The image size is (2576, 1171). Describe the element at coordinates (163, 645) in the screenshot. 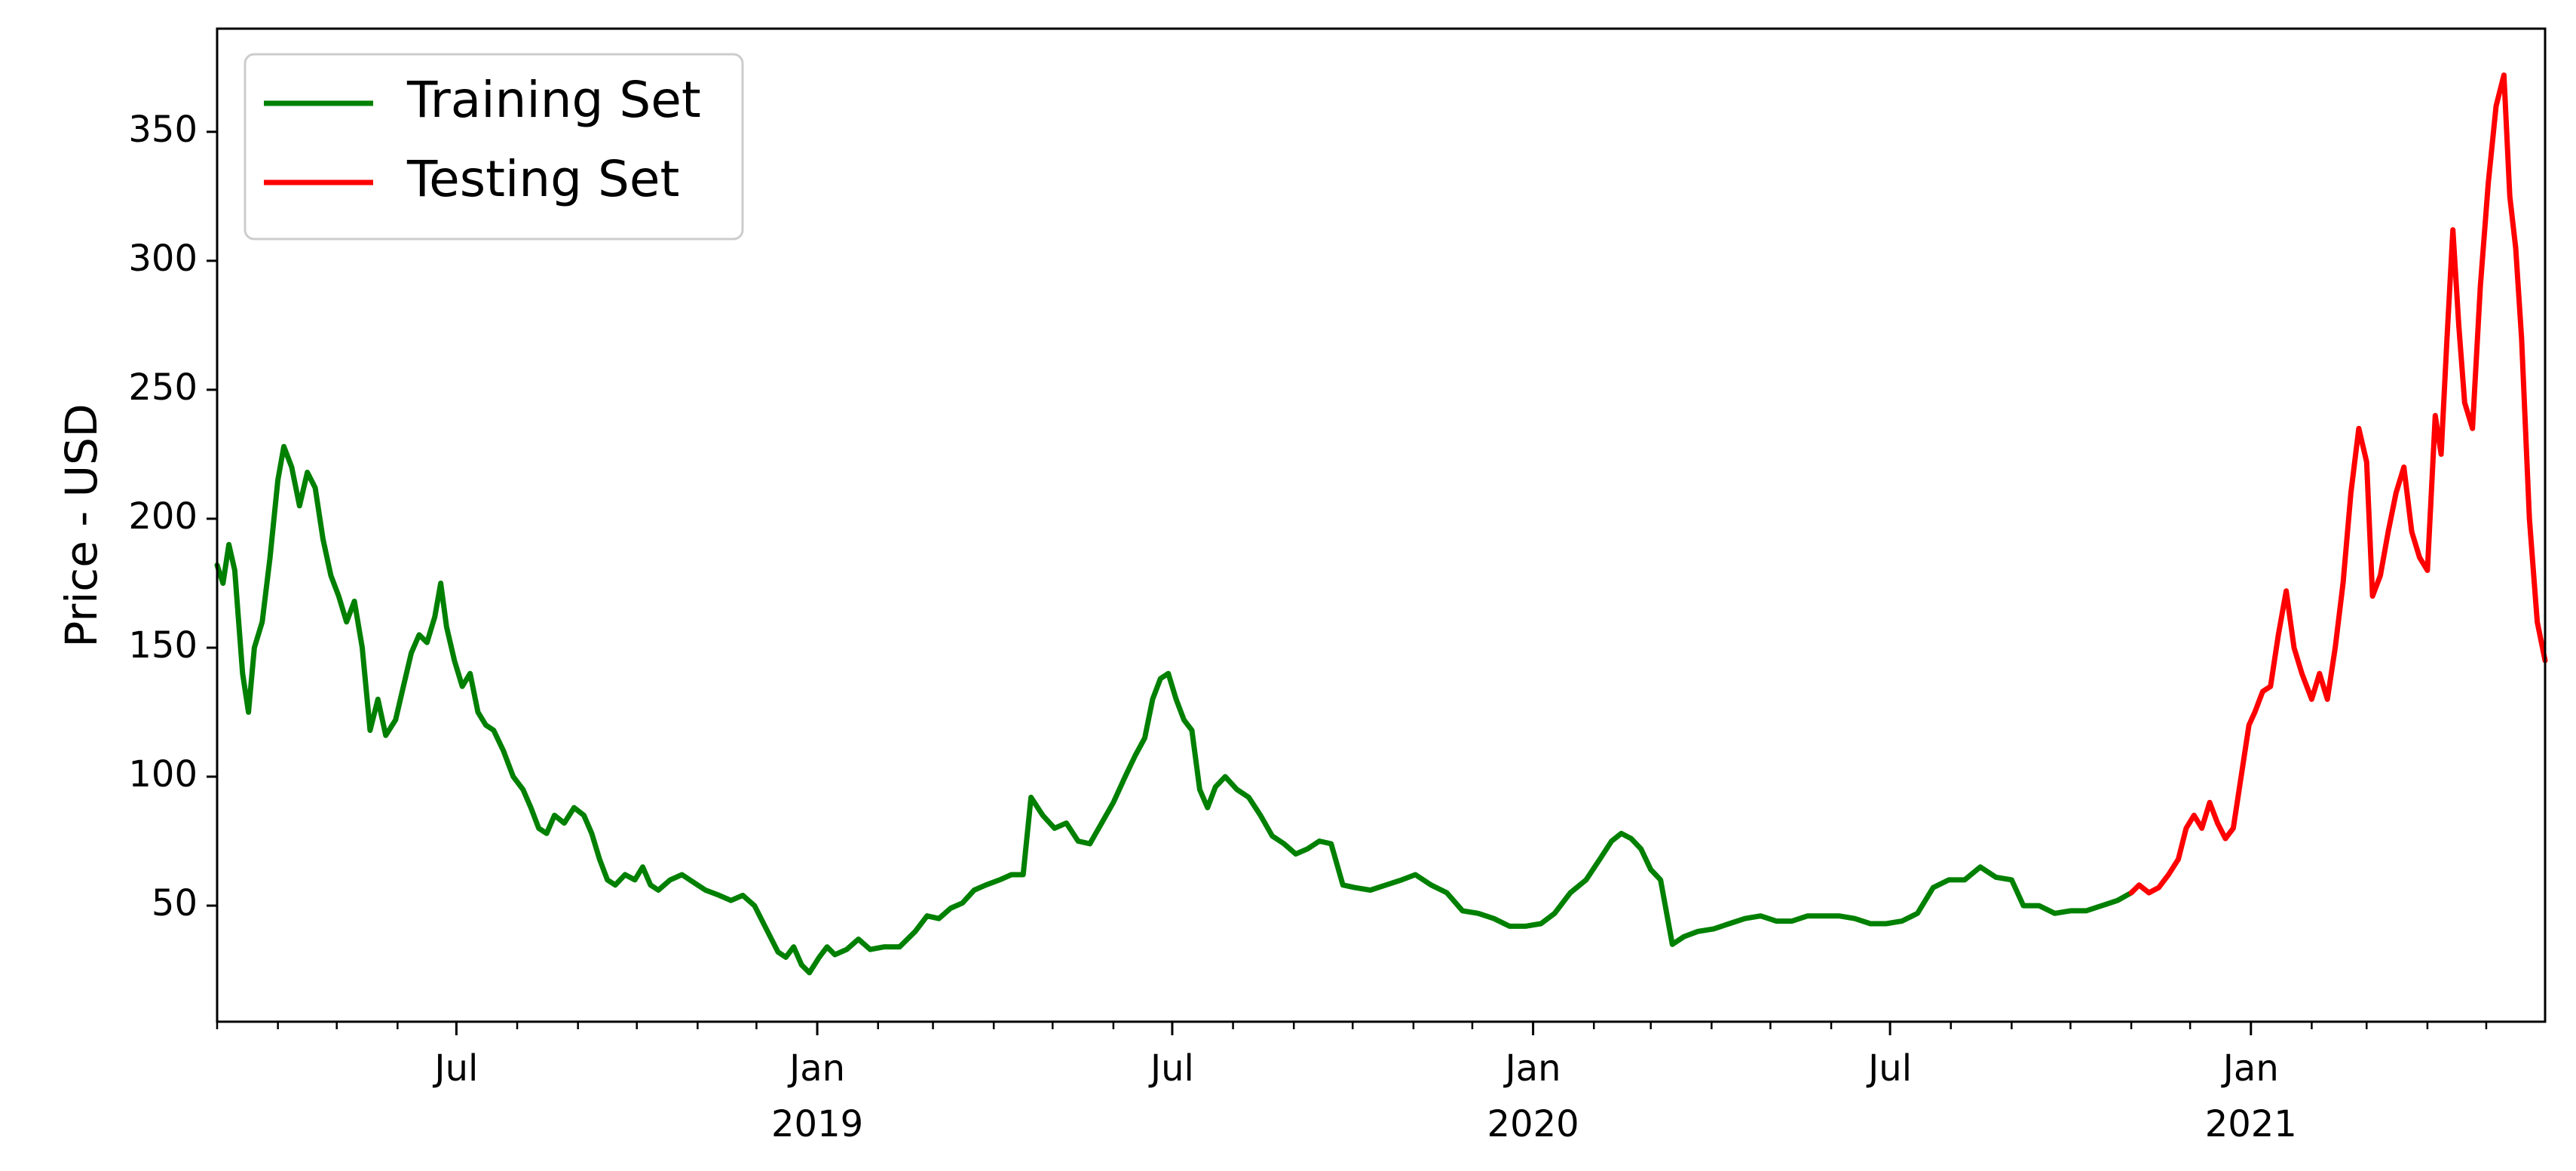

I see `y-tick-label: 150` at that location.